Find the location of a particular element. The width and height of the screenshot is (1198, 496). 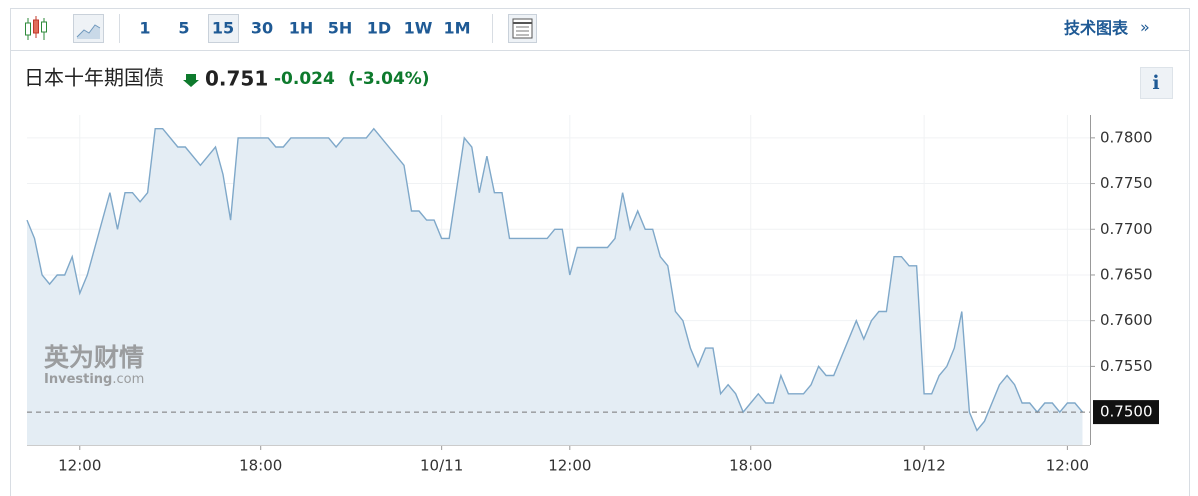

last-price: 0.751 is located at coordinates (236, 79).